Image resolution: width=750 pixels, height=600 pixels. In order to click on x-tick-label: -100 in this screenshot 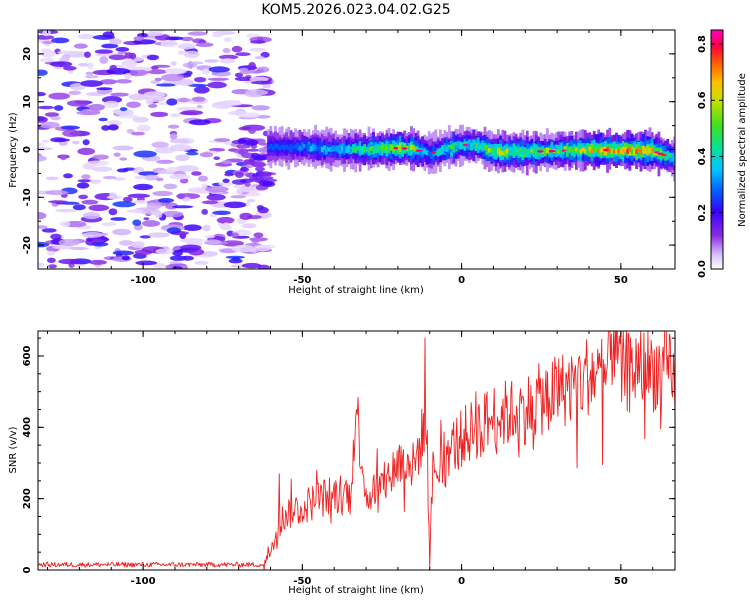, I will do `click(143, 581)`.